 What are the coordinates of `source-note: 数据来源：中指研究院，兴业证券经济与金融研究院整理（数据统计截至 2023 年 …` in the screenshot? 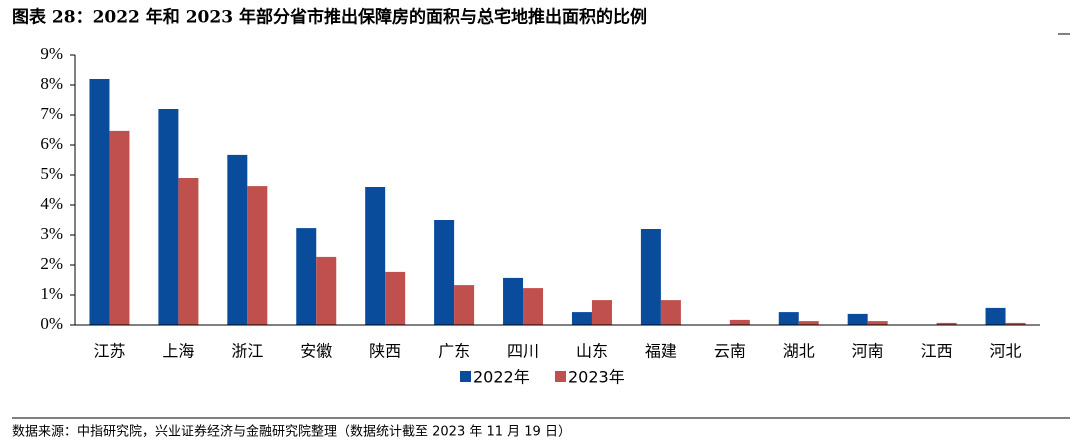 It's located at (291, 432).